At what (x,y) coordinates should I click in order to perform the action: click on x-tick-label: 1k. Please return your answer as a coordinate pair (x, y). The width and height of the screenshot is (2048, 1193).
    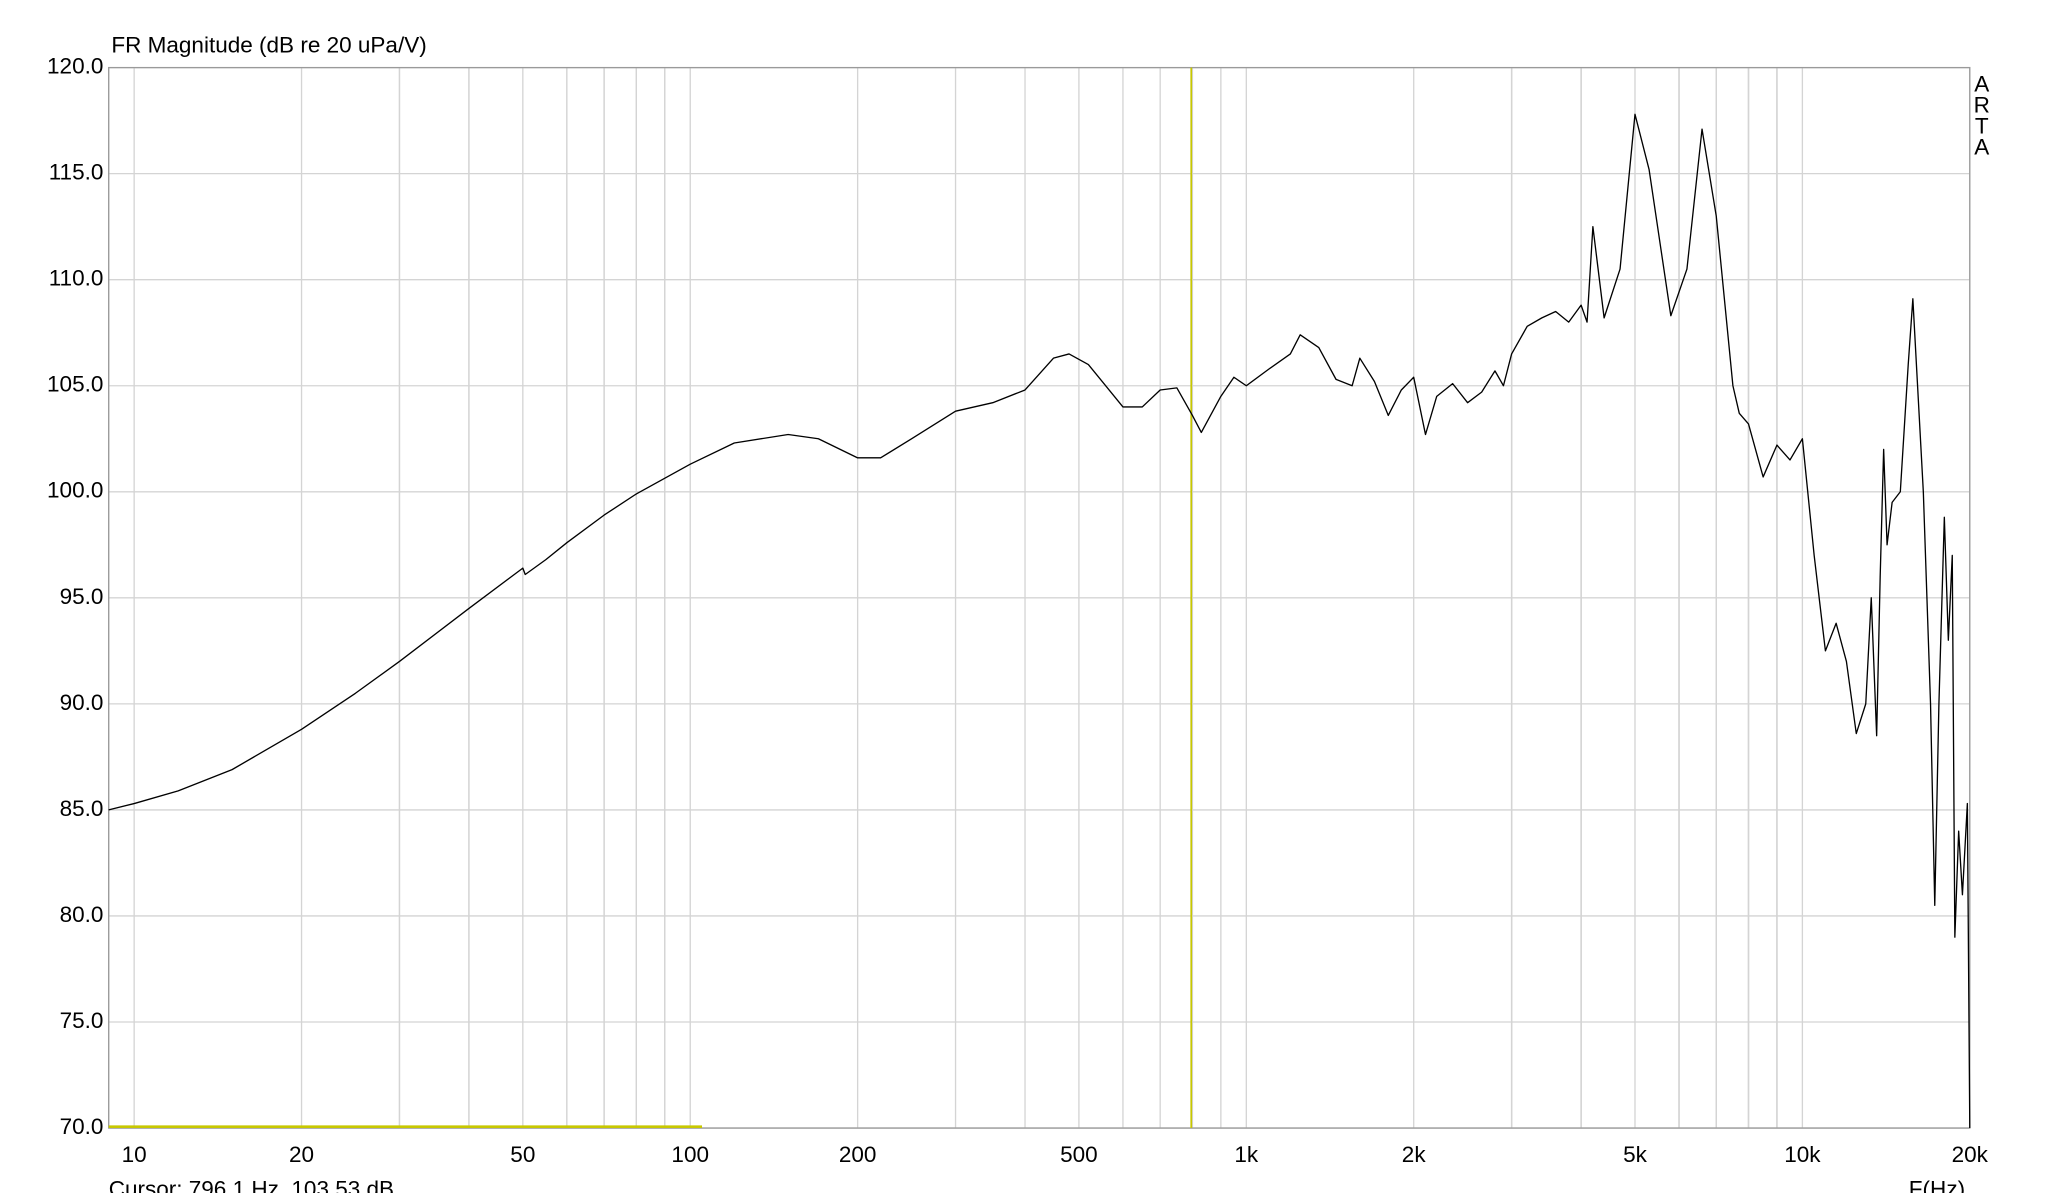
    Looking at the image, I should click on (1246, 1154).